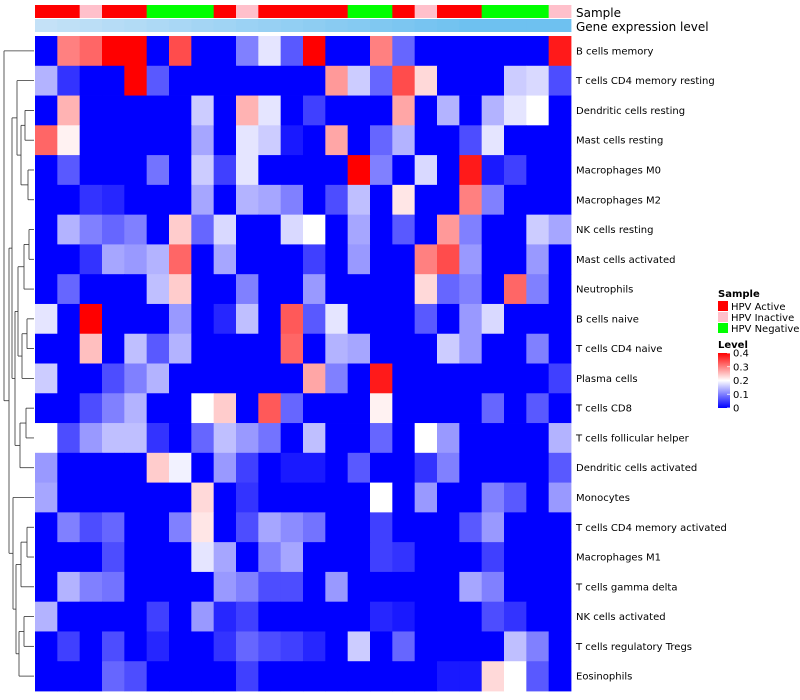  Describe the element at coordinates (607, 319) in the screenshot. I see `row-label: B cells naive` at that location.